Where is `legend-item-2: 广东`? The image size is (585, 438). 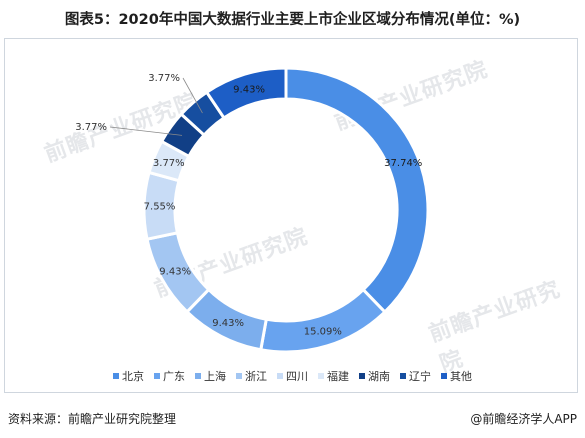 legend-item-2: 广东 is located at coordinates (169, 376).